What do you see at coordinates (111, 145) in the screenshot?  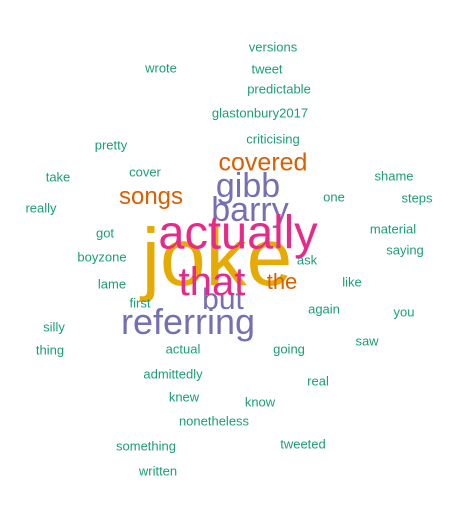 I see `word-pretty: pretty` at bounding box center [111, 145].